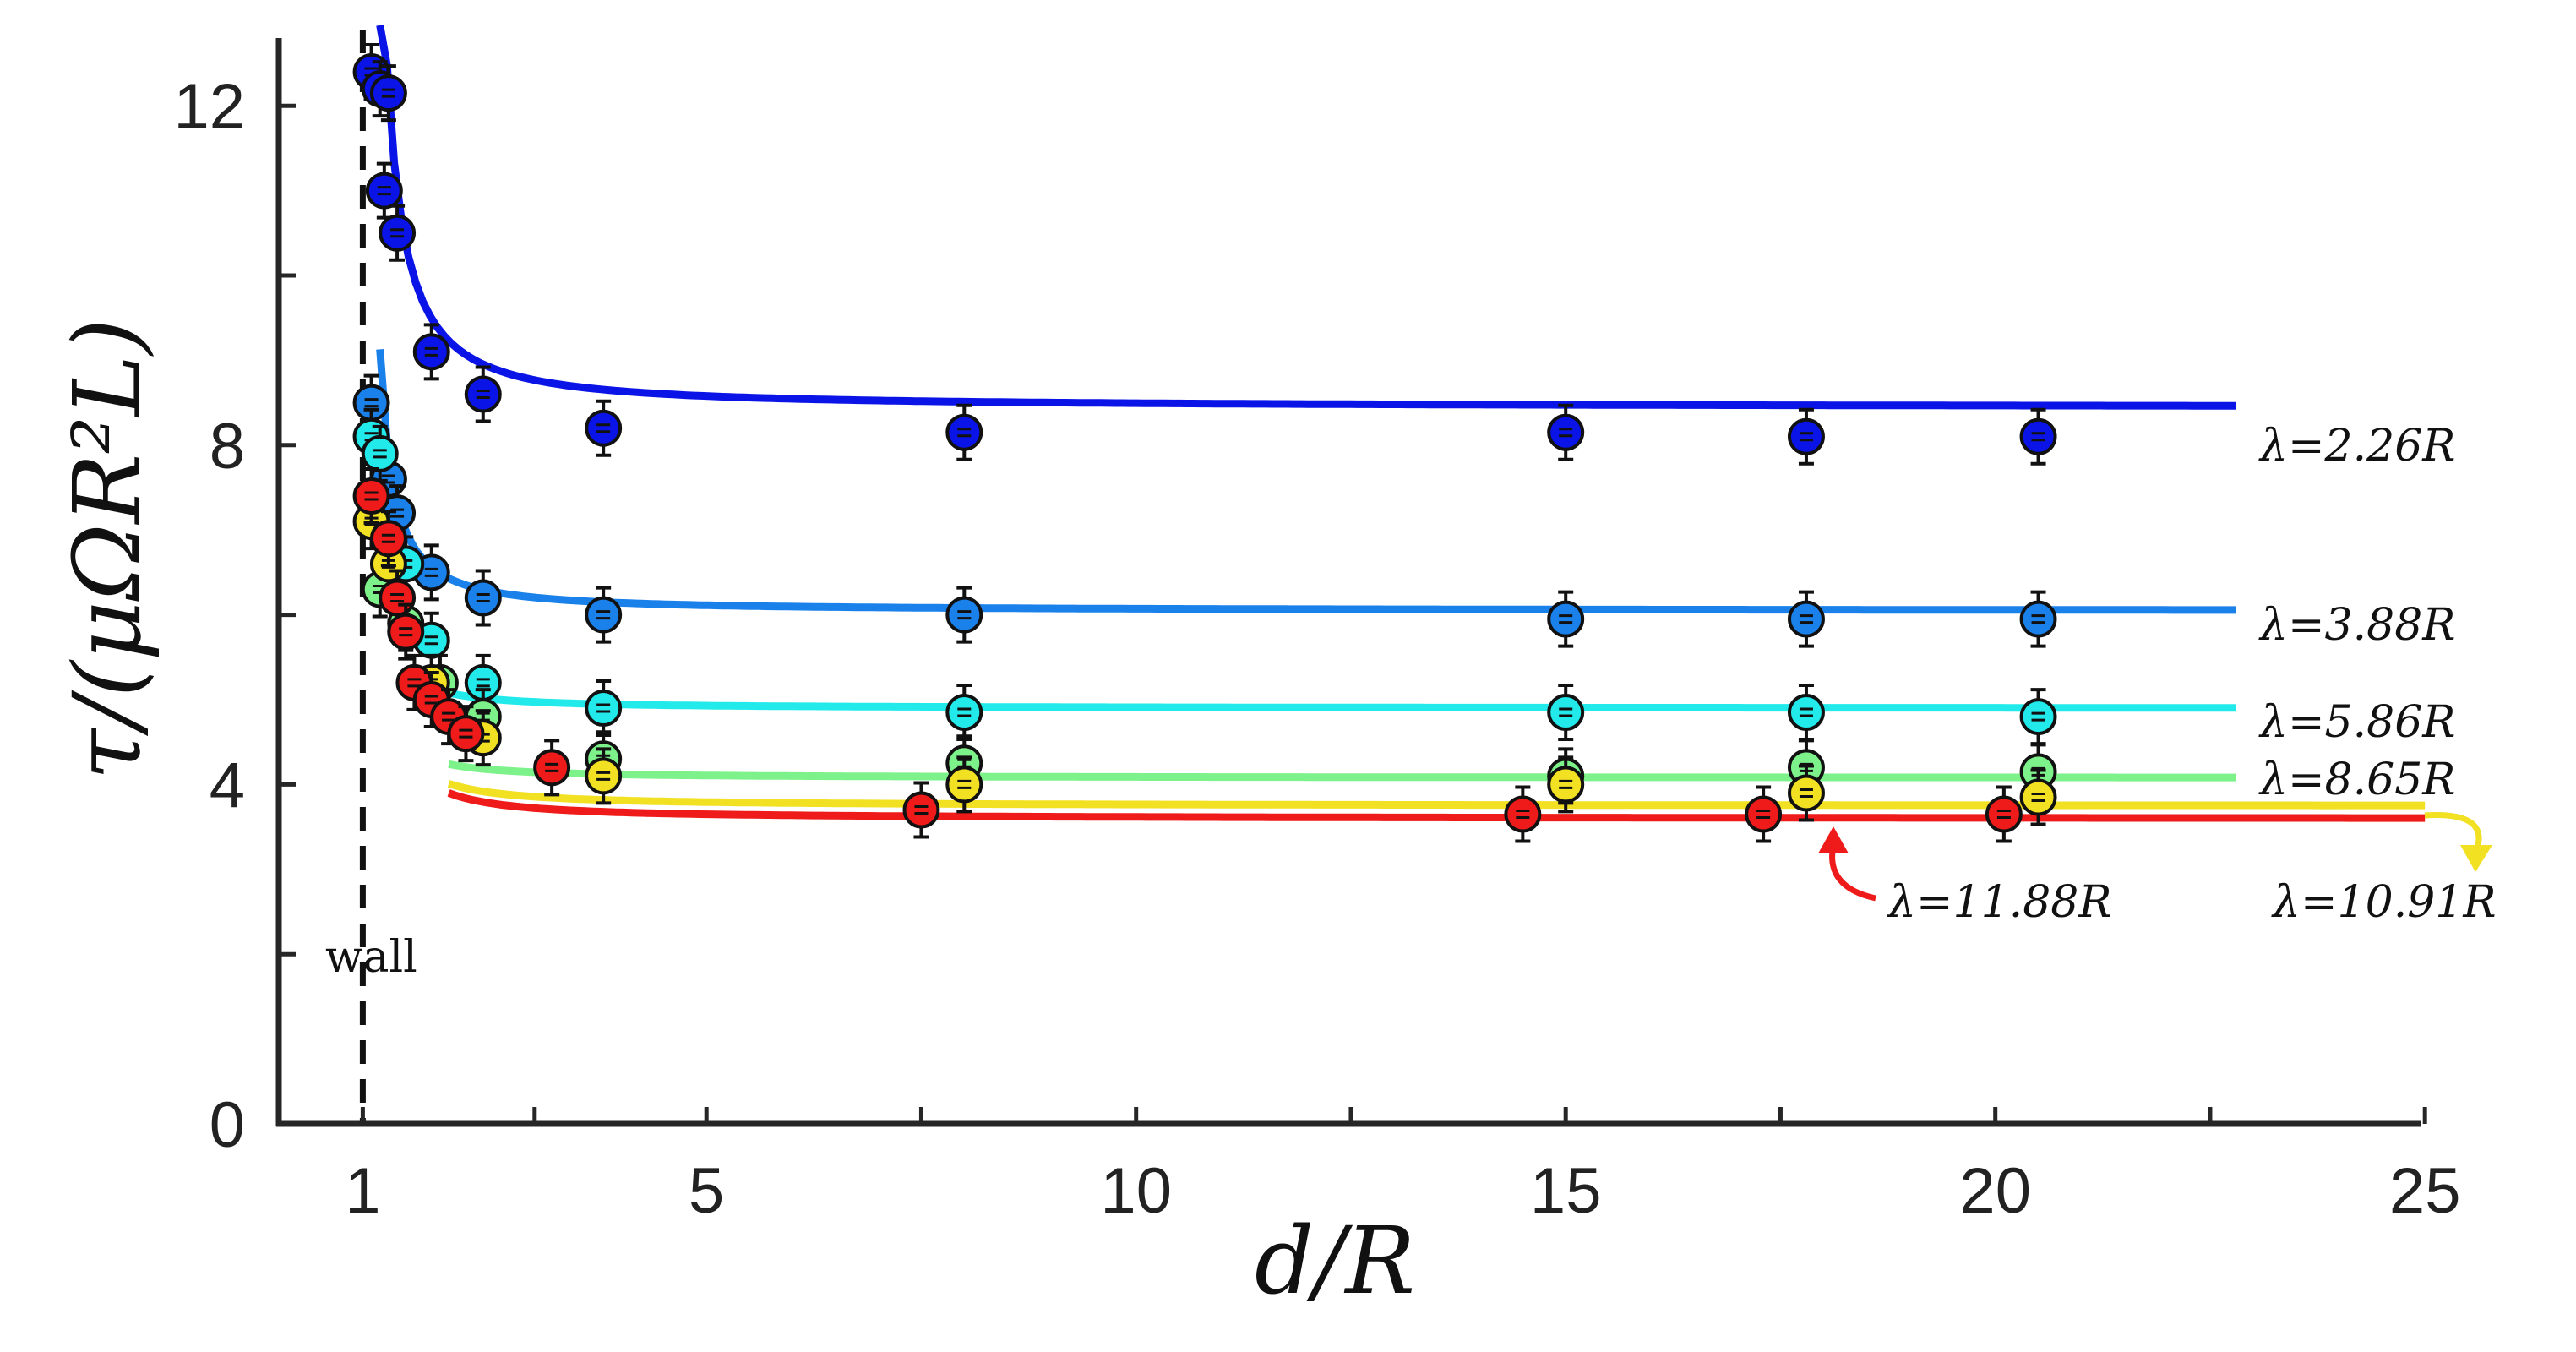  I want to click on y-axis-title: τ/(μΩR²L), so click(107, 549).